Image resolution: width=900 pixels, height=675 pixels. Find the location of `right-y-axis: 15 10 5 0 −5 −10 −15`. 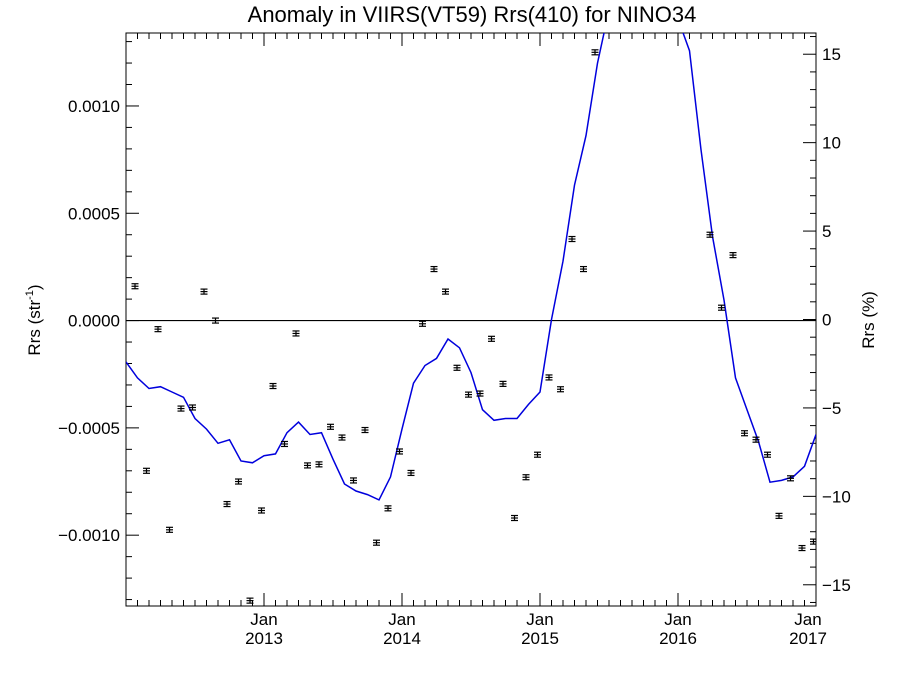

right-y-axis: 15 10 5 0 −5 −10 −15 is located at coordinates (827, 319).